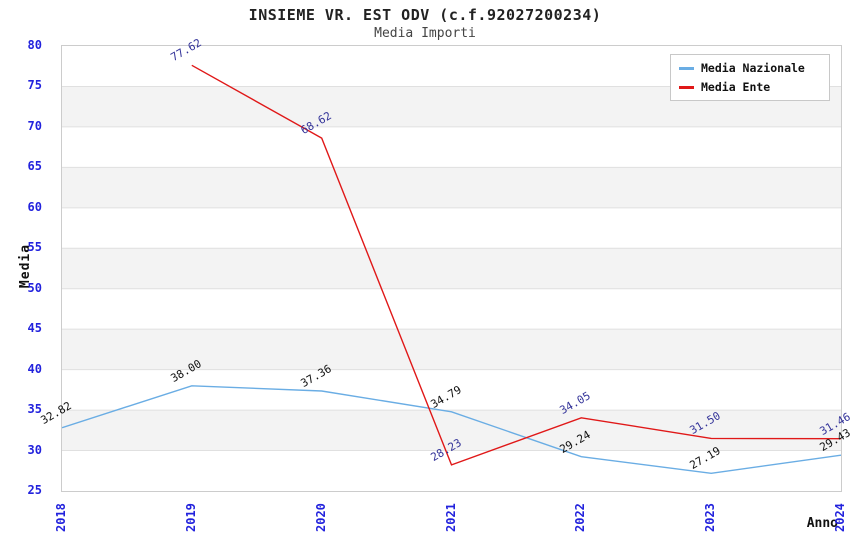 Image resolution: width=850 pixels, height=550 pixels. Describe the element at coordinates (34, 328) in the screenshot. I see `y-tick-label: 45` at that location.